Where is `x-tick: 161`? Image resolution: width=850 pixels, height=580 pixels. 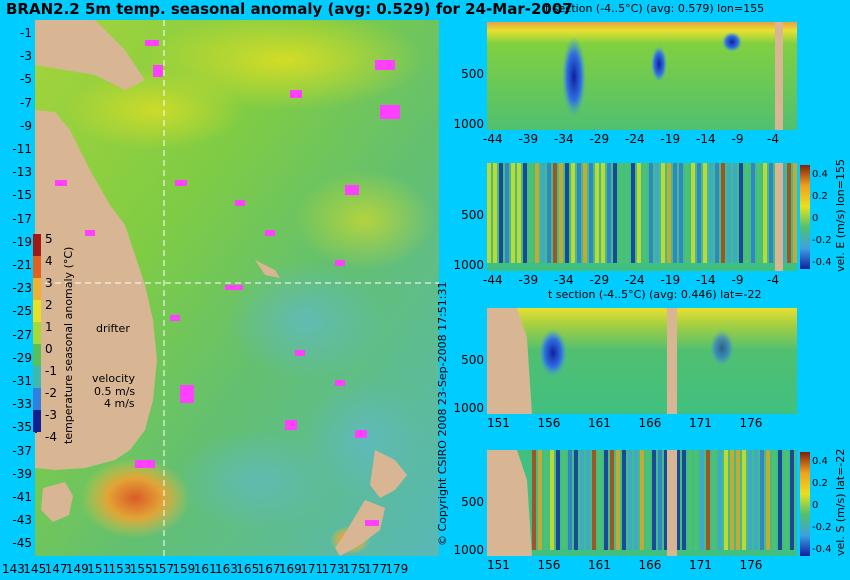 x-tick: 161 is located at coordinates (599, 565).